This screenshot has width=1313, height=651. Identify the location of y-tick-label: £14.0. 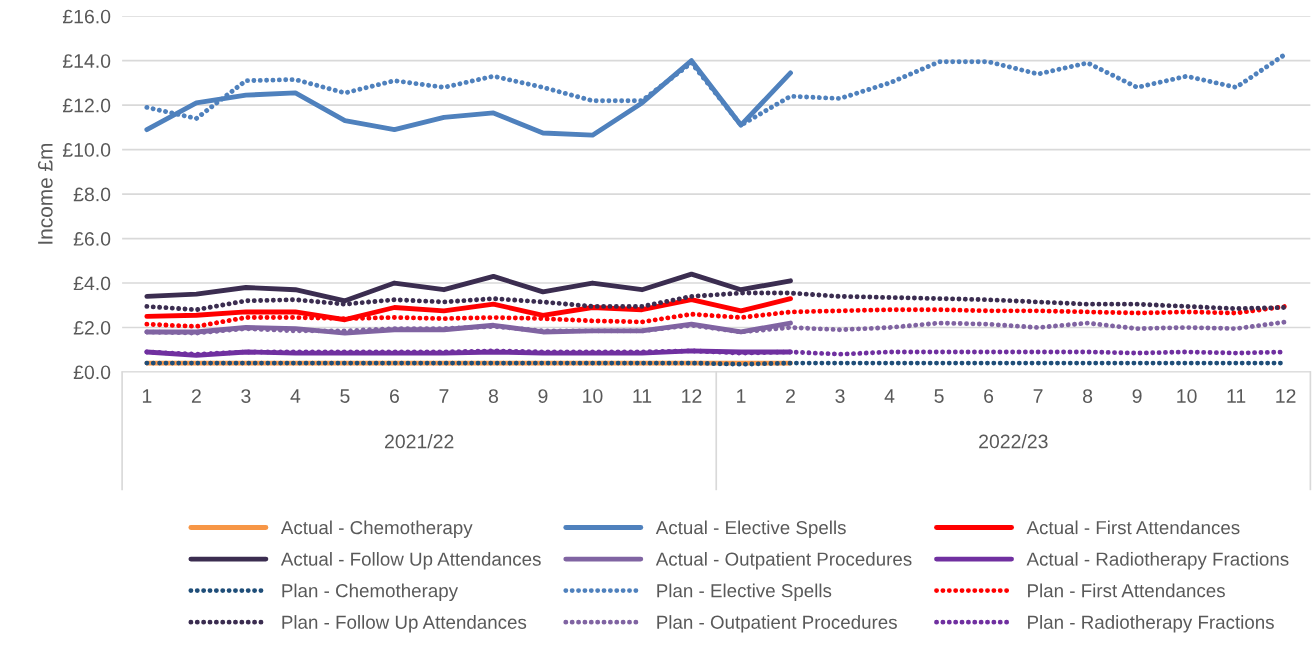
(86, 61).